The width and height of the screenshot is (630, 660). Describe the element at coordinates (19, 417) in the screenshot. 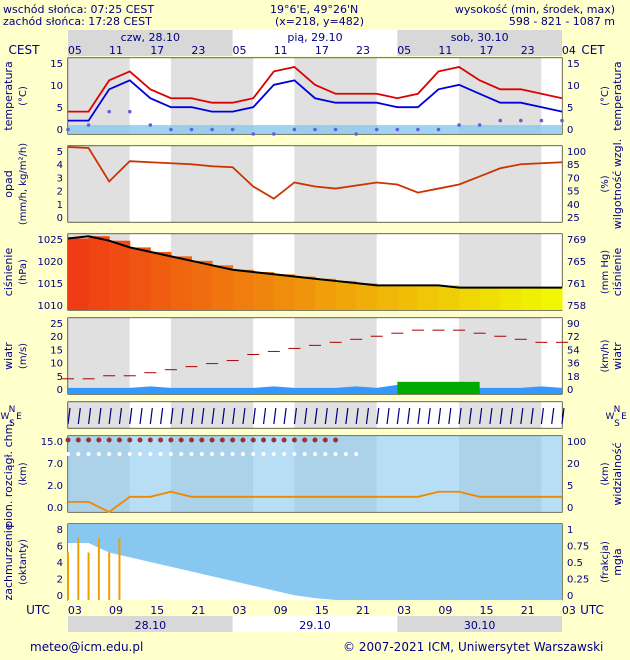

I see `dir-e-left: E` at that location.